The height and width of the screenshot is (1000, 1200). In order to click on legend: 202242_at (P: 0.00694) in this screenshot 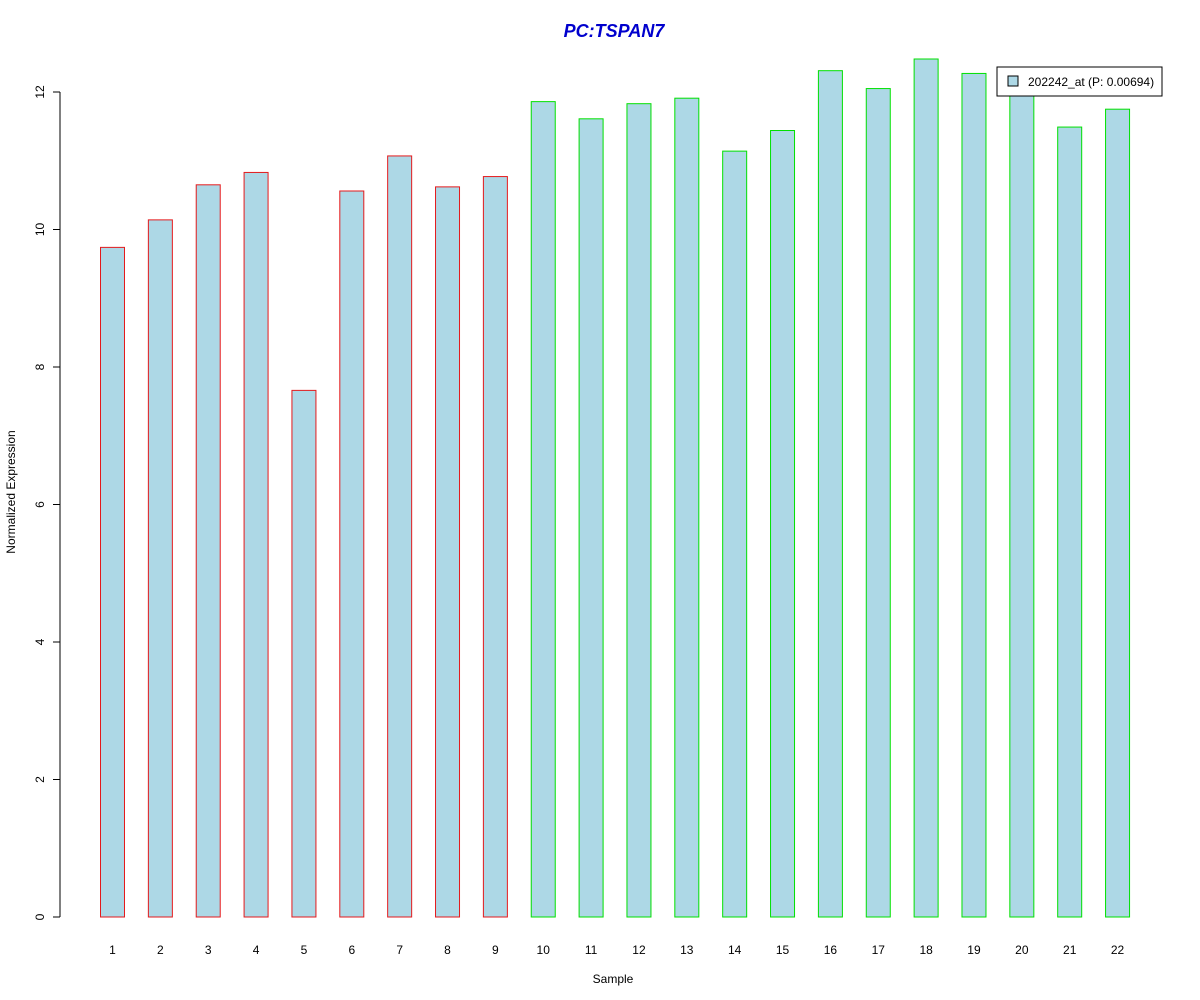, I will do `click(1079, 81)`.